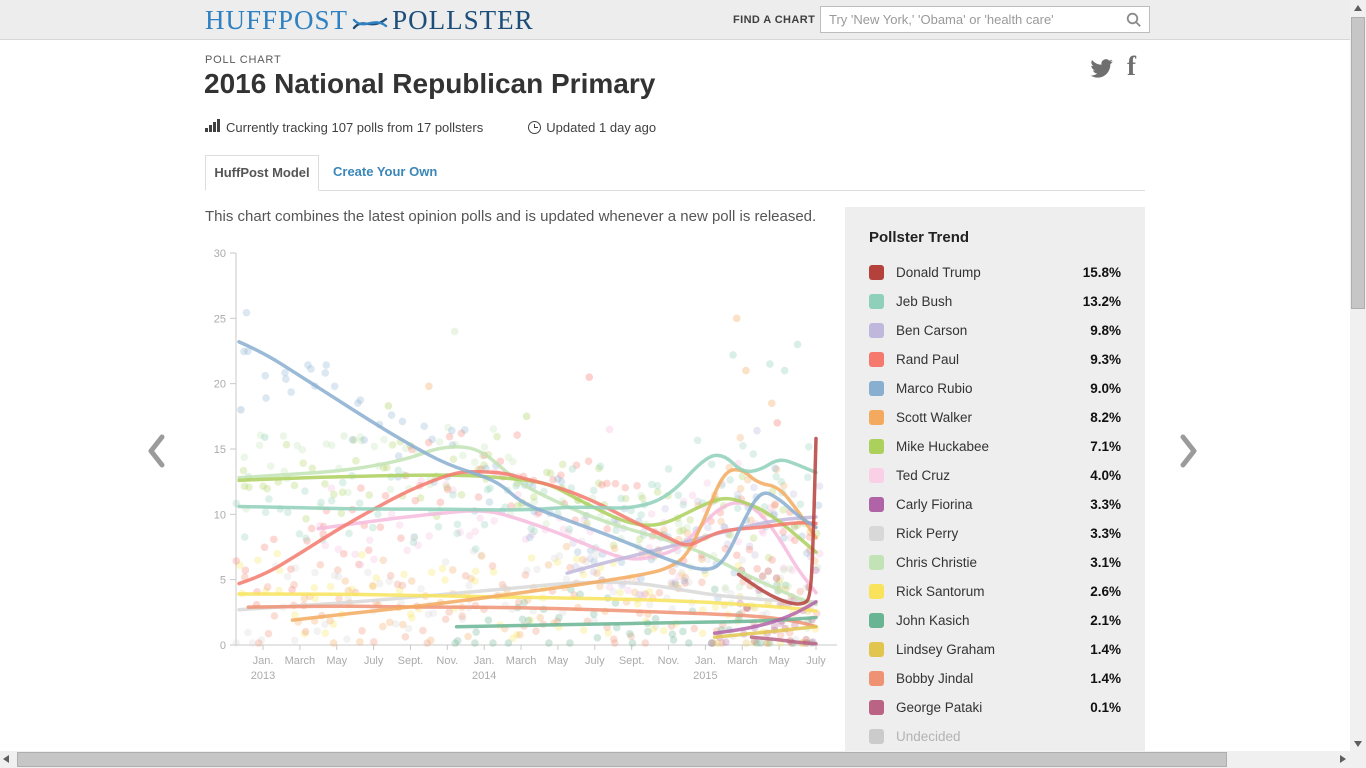 The height and width of the screenshot is (768, 1366). Describe the element at coordinates (223, 581) in the screenshot. I see `svg-text: 5` at that location.